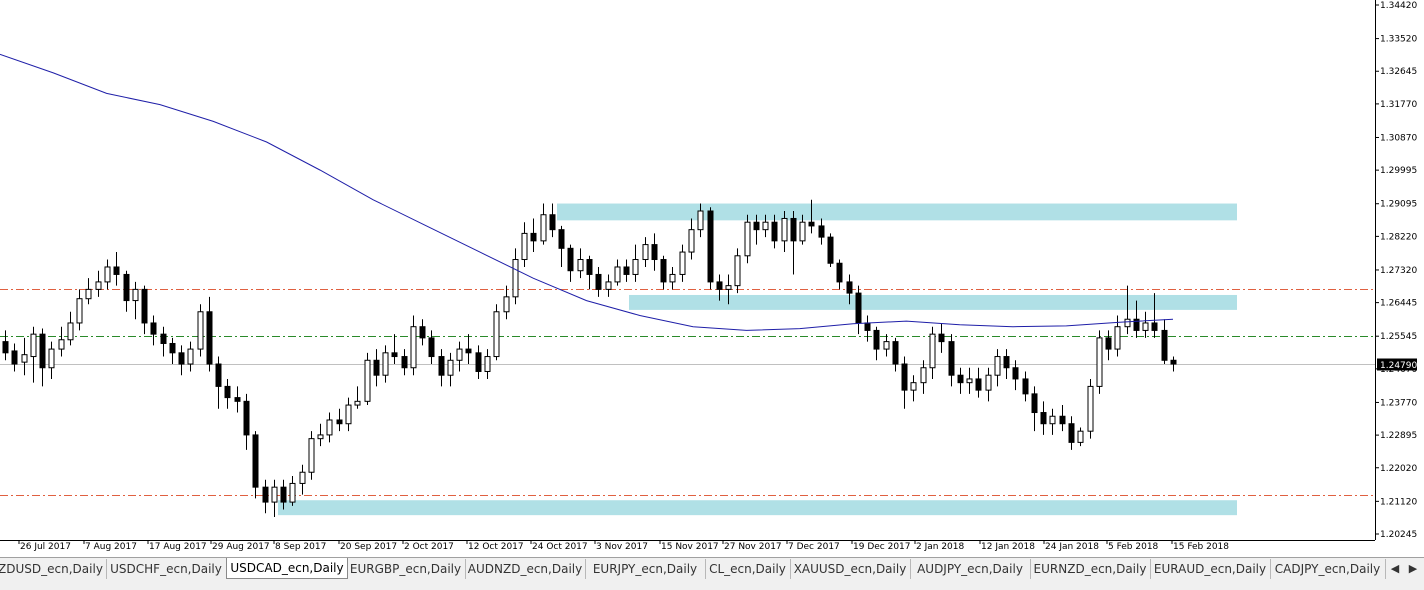  I want to click on symbol-tab: EURAUD_ecn,Daily, so click(1210, 569).